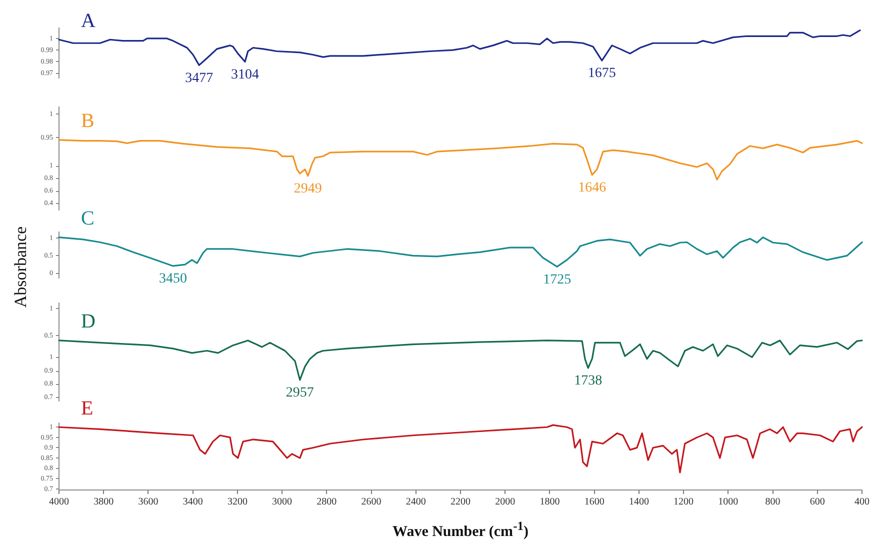 The width and height of the screenshot is (875, 546). I want to click on annotation: 3450, so click(172, 279).